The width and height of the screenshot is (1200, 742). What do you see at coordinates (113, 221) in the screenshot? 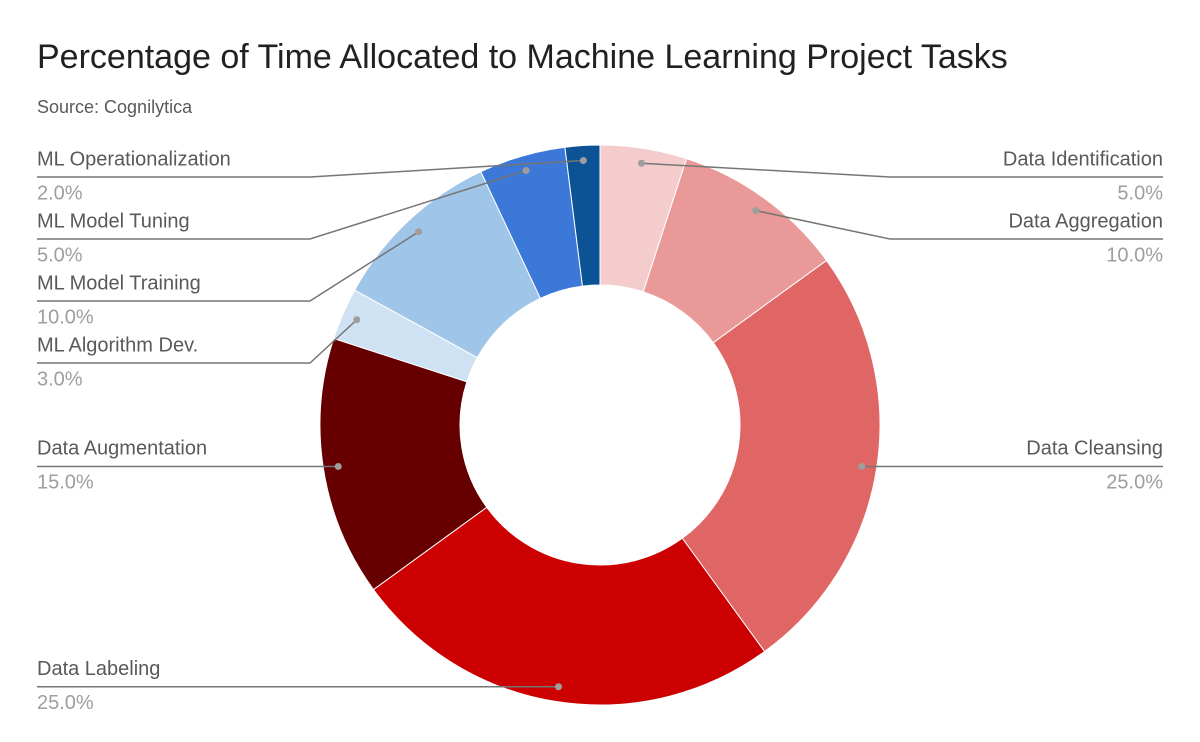
I see `slice-label: ML Model Tuning` at bounding box center [113, 221].